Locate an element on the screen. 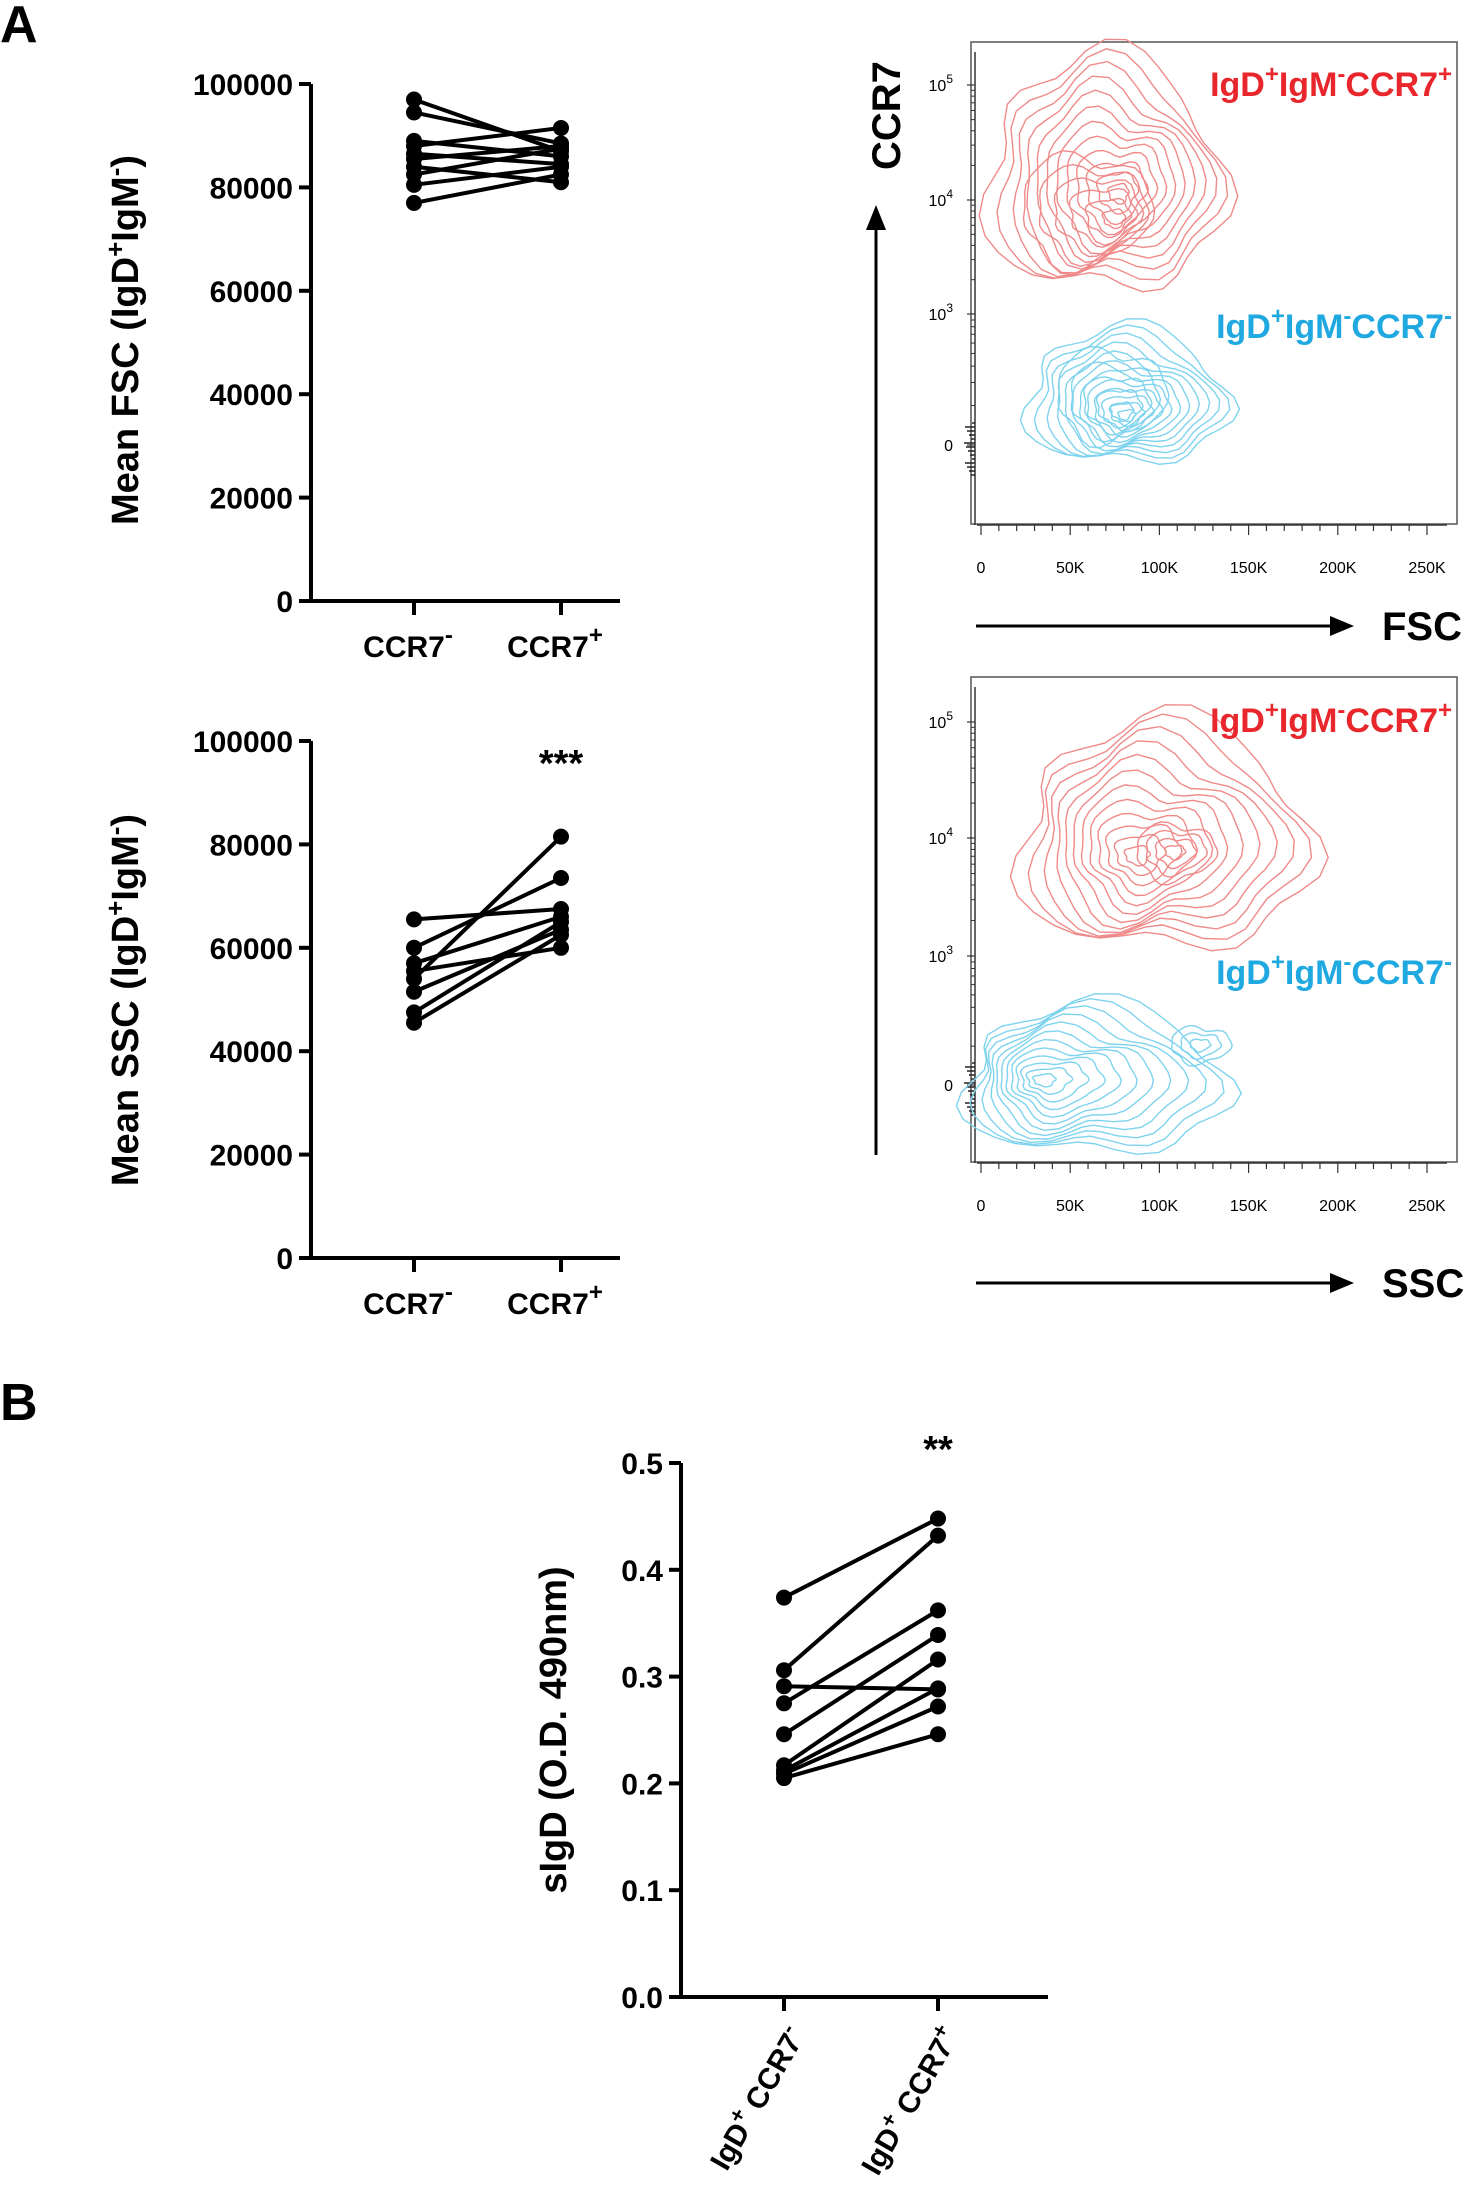 This screenshot has height=2210, width=1466. fsc-axis-arrow is located at coordinates (1165, 626).